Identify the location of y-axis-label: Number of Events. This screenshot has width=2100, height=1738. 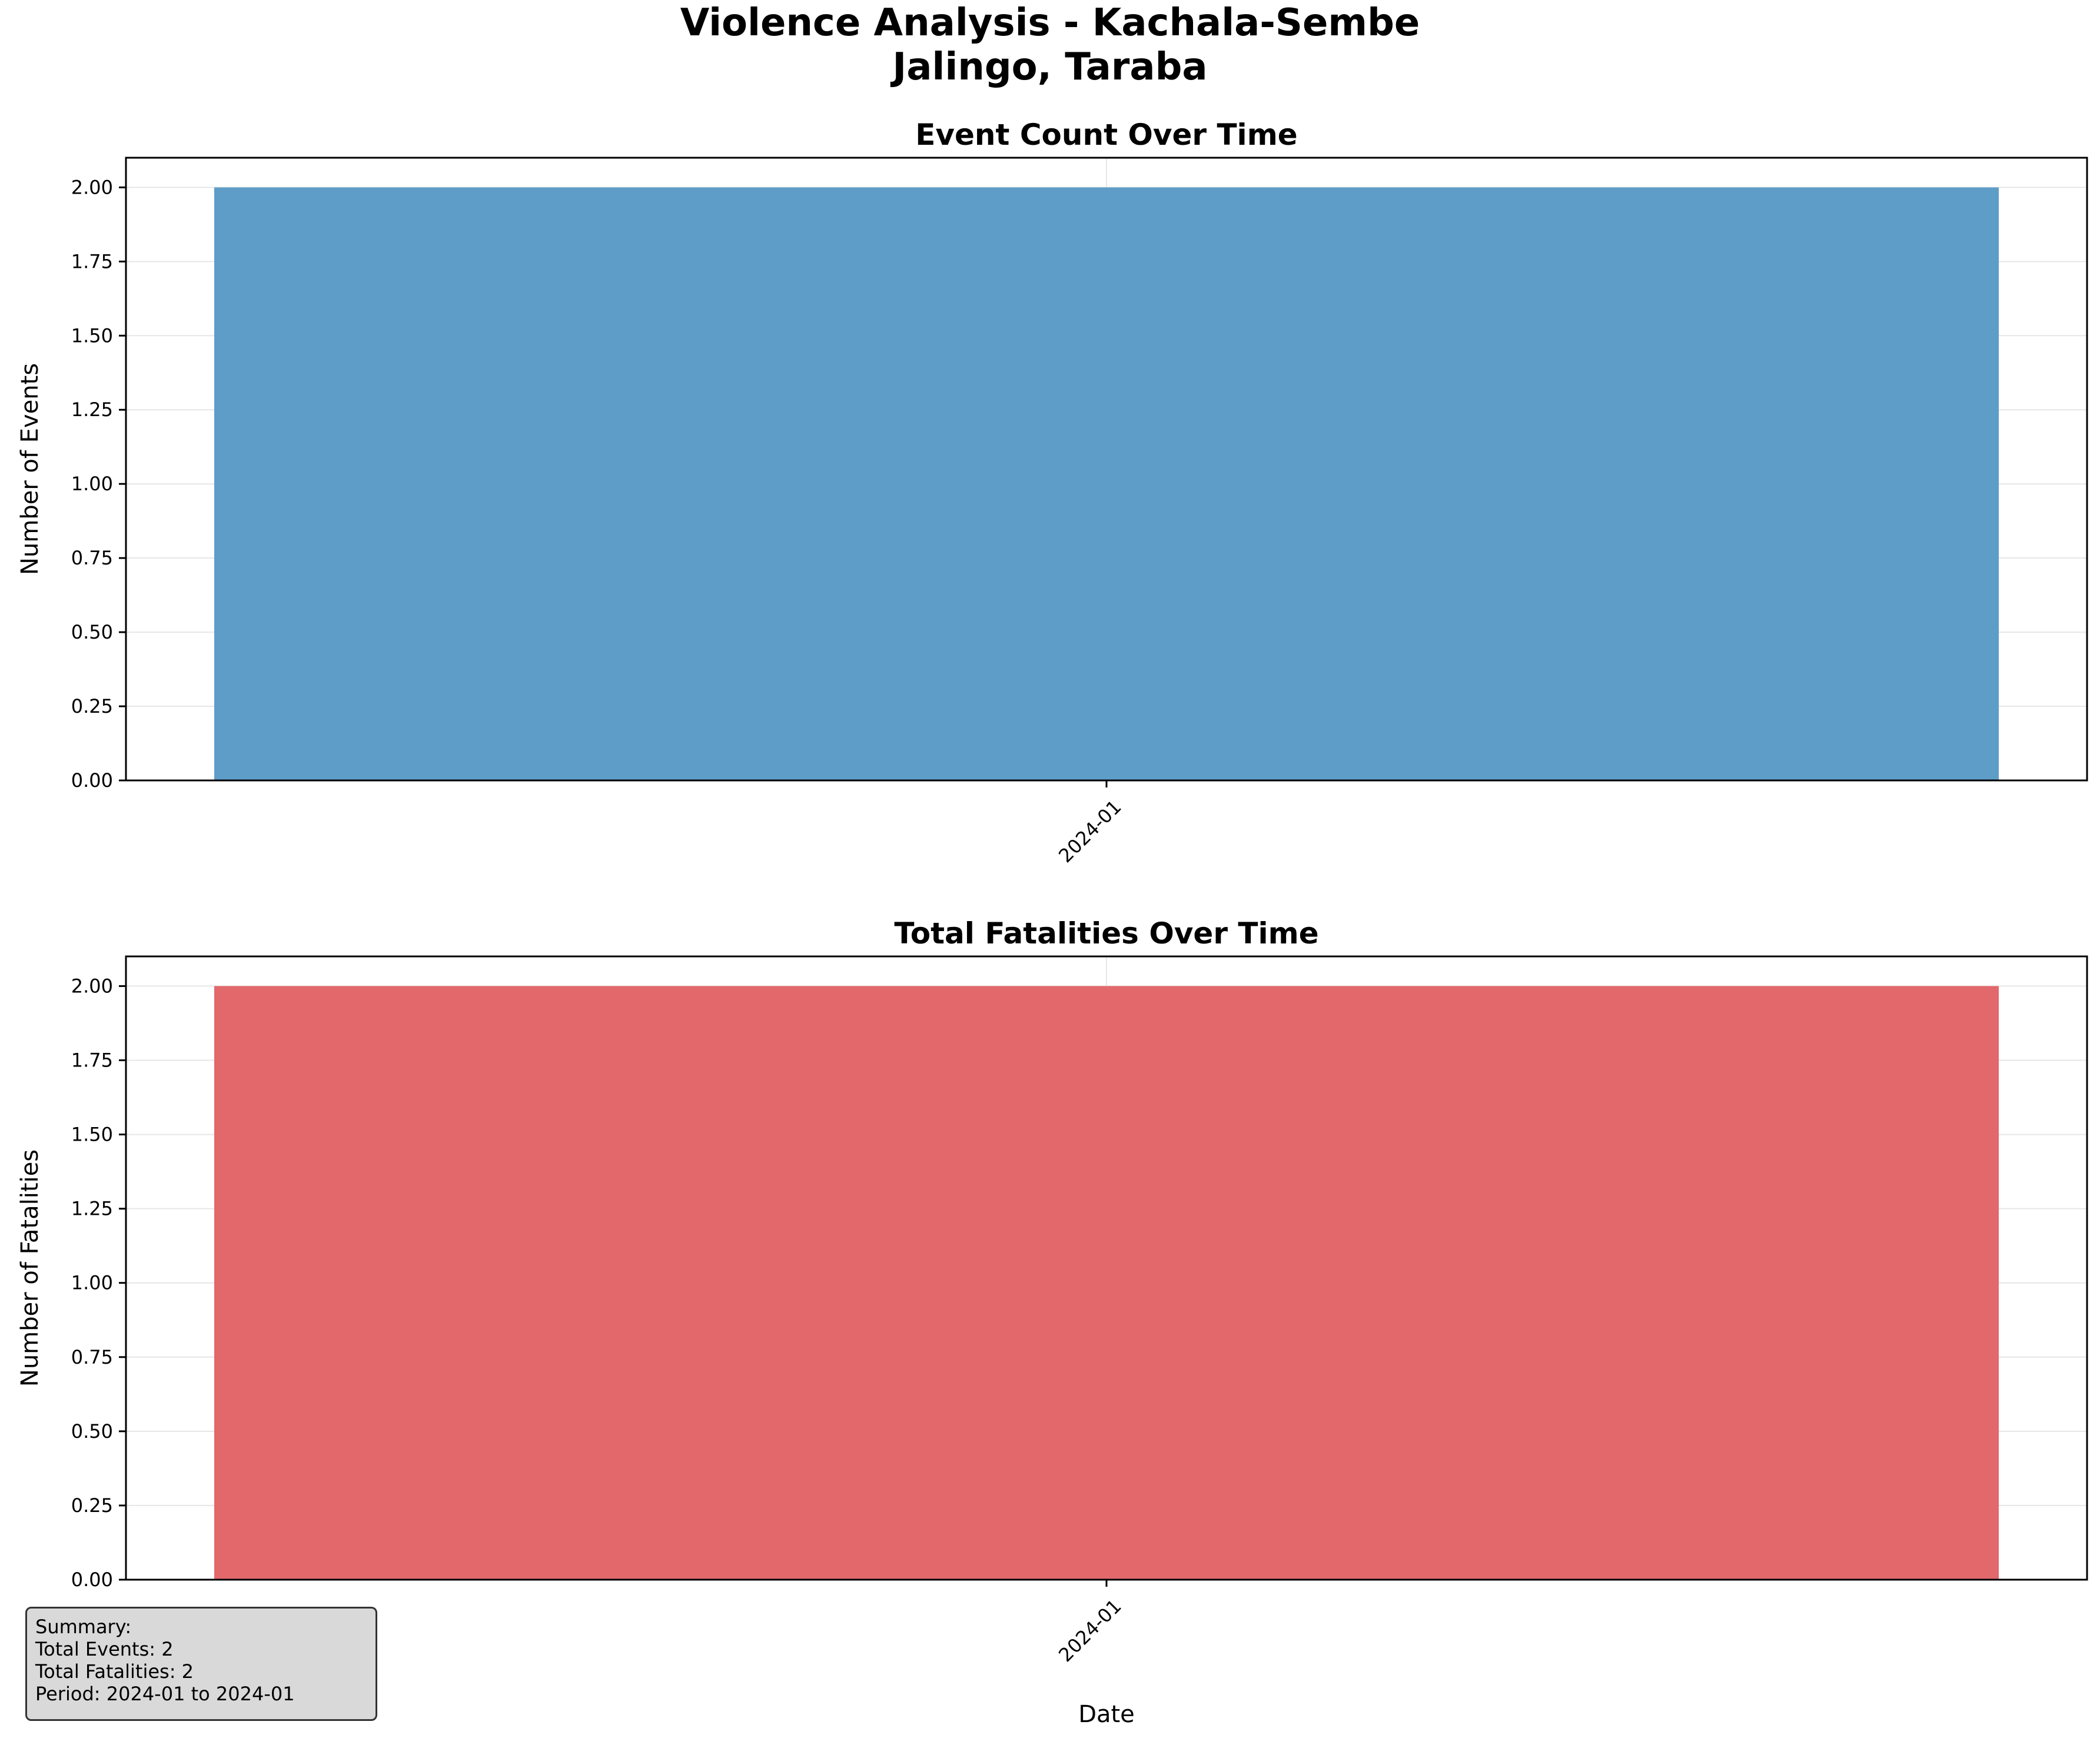
(30, 469).